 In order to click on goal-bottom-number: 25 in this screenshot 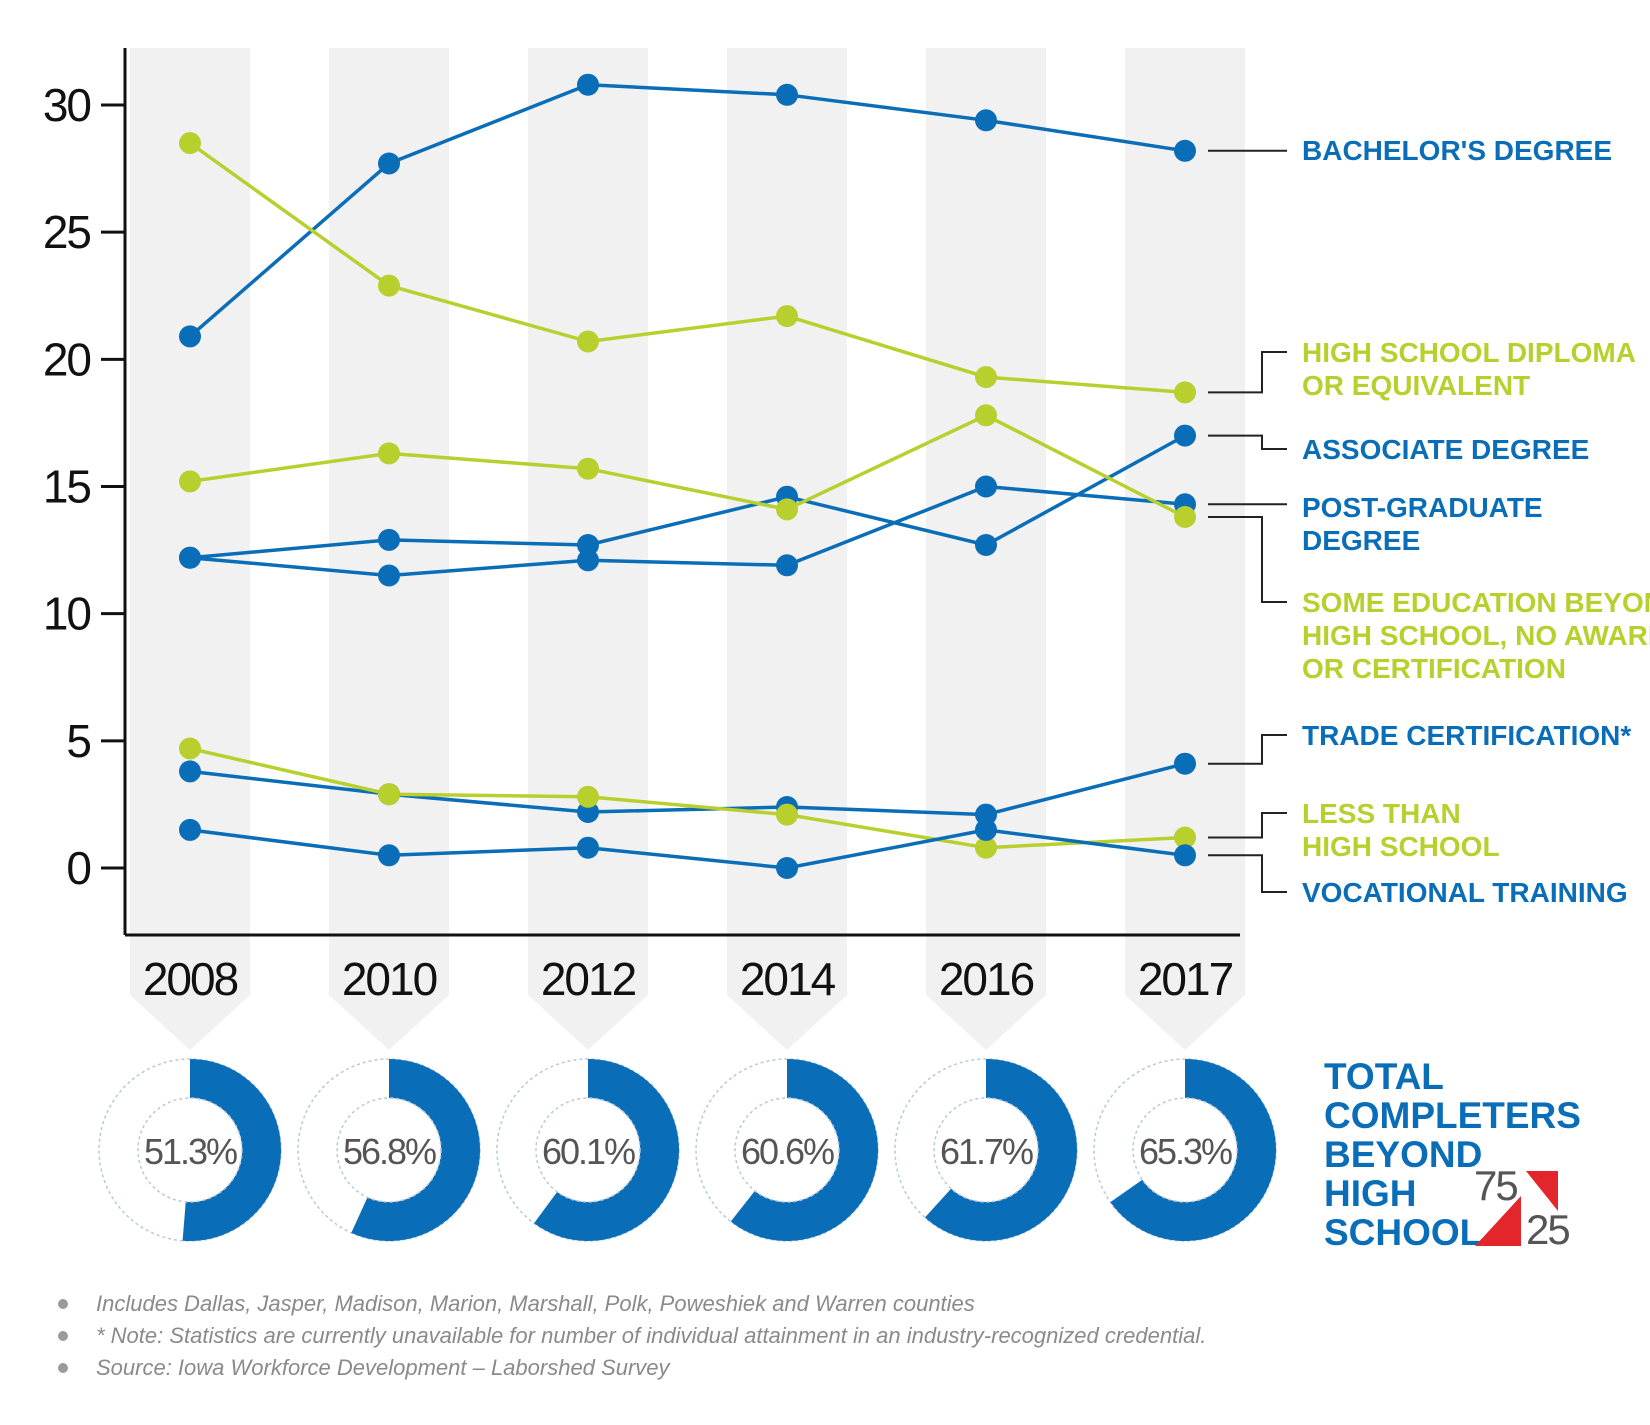, I will do `click(1547, 1229)`.